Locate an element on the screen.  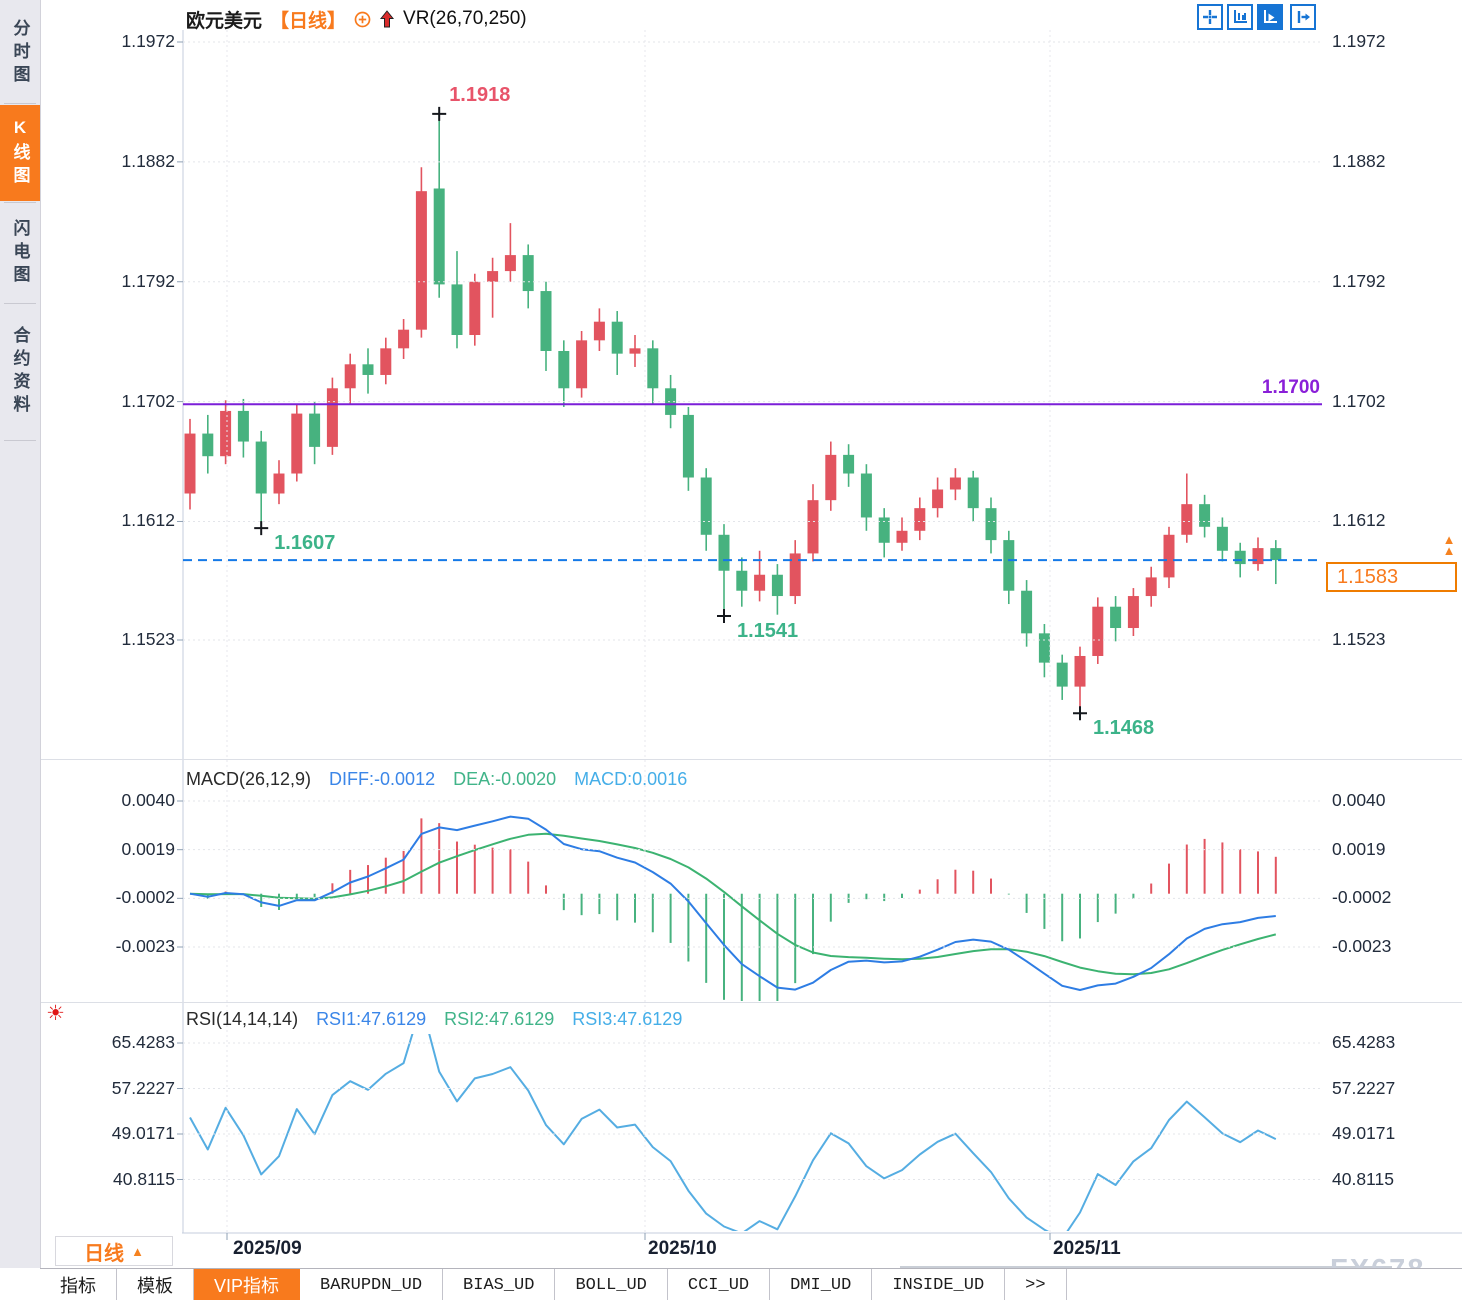
up-arrow-icon is located at coordinates (387, 18).